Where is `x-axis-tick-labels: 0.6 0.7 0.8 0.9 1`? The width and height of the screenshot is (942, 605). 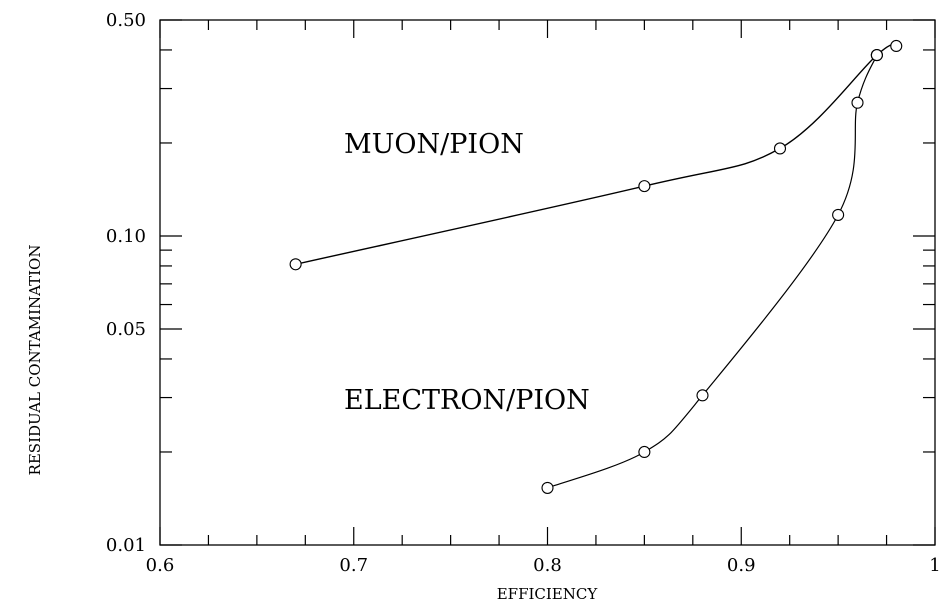 x-axis-tick-labels: 0.6 0.7 0.8 0.9 1 is located at coordinates (543, 565).